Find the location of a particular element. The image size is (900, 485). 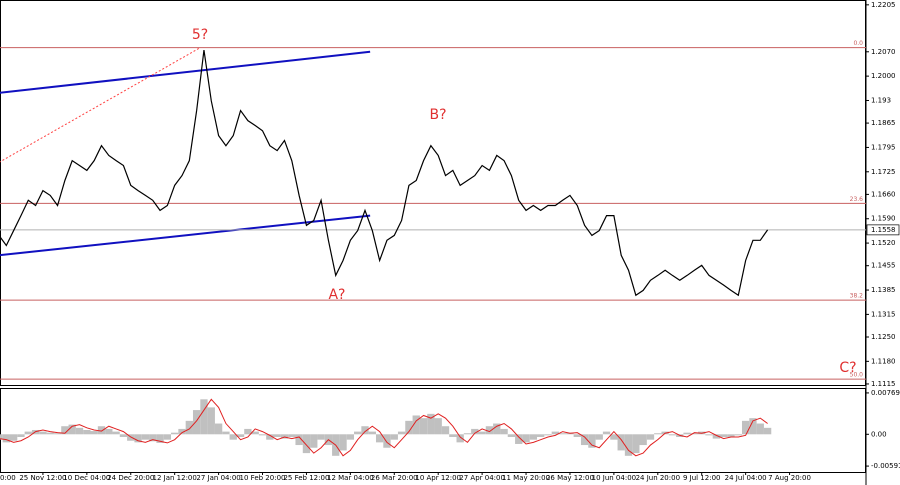

last-price-box is located at coordinates (883, 230).